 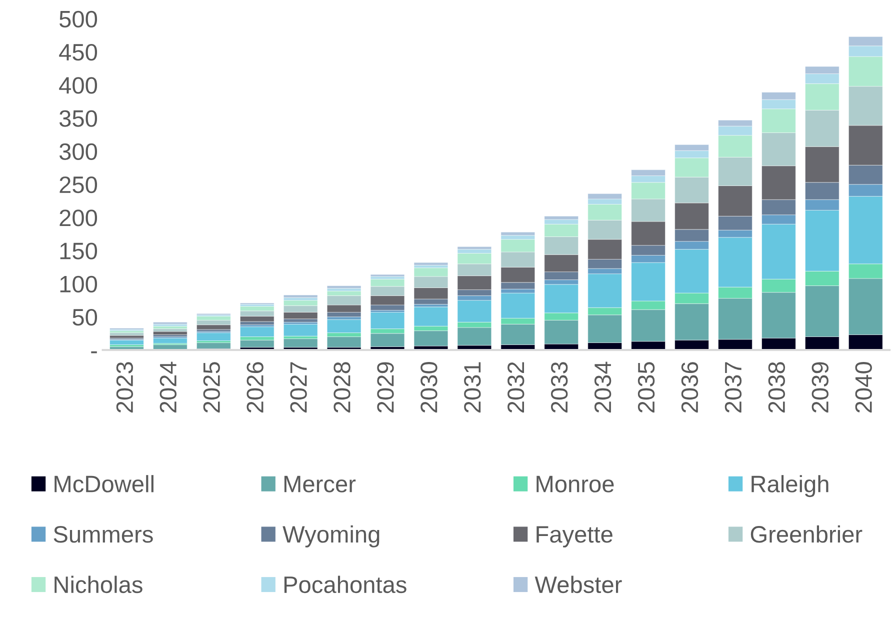 I want to click on legend-label: Nicholas, so click(x=98, y=585).